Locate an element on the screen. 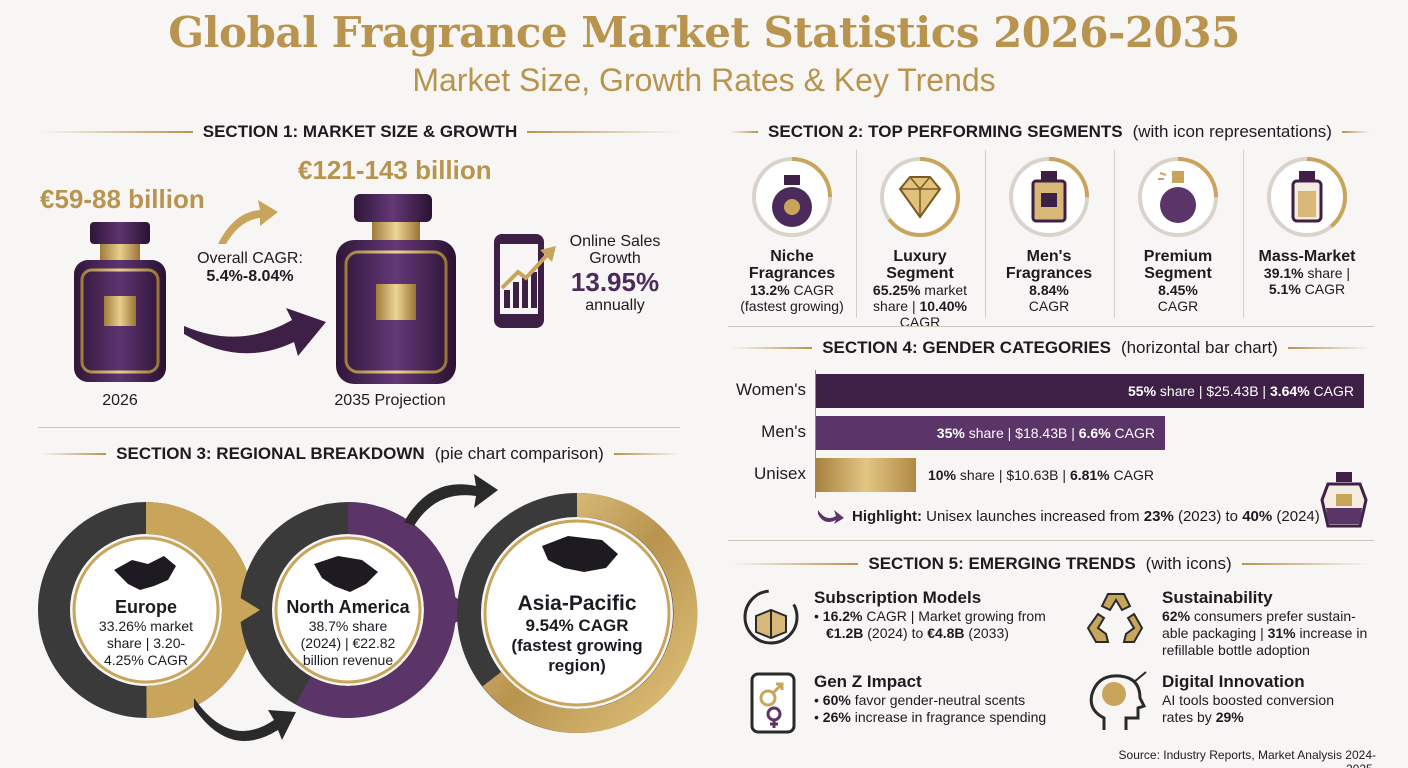 The width and height of the screenshot is (1408, 768). bar-category-label: Women's is located at coordinates (770, 389).